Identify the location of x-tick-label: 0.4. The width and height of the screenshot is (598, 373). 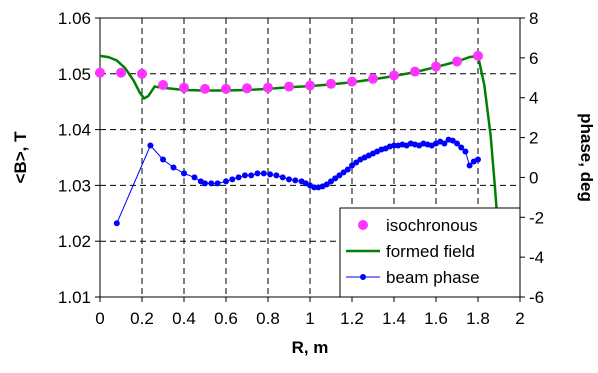
(184, 318).